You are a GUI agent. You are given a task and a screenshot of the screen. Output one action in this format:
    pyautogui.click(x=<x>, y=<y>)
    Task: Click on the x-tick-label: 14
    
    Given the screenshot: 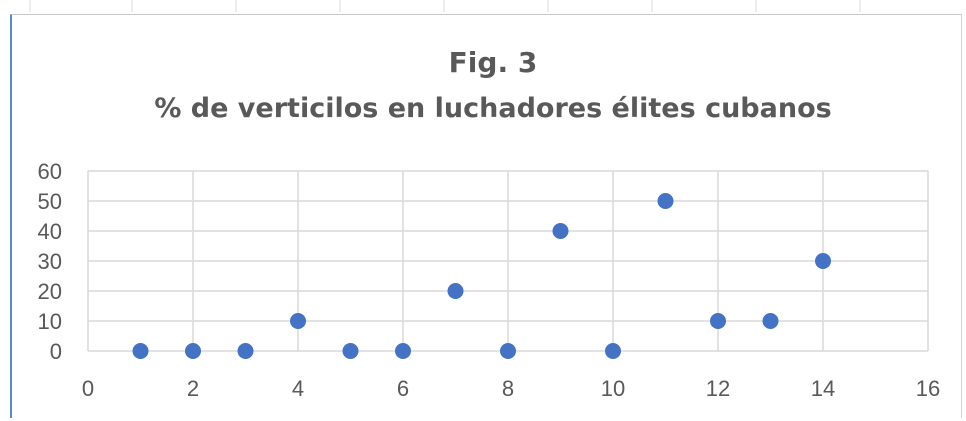 What is the action you would take?
    pyautogui.click(x=823, y=388)
    